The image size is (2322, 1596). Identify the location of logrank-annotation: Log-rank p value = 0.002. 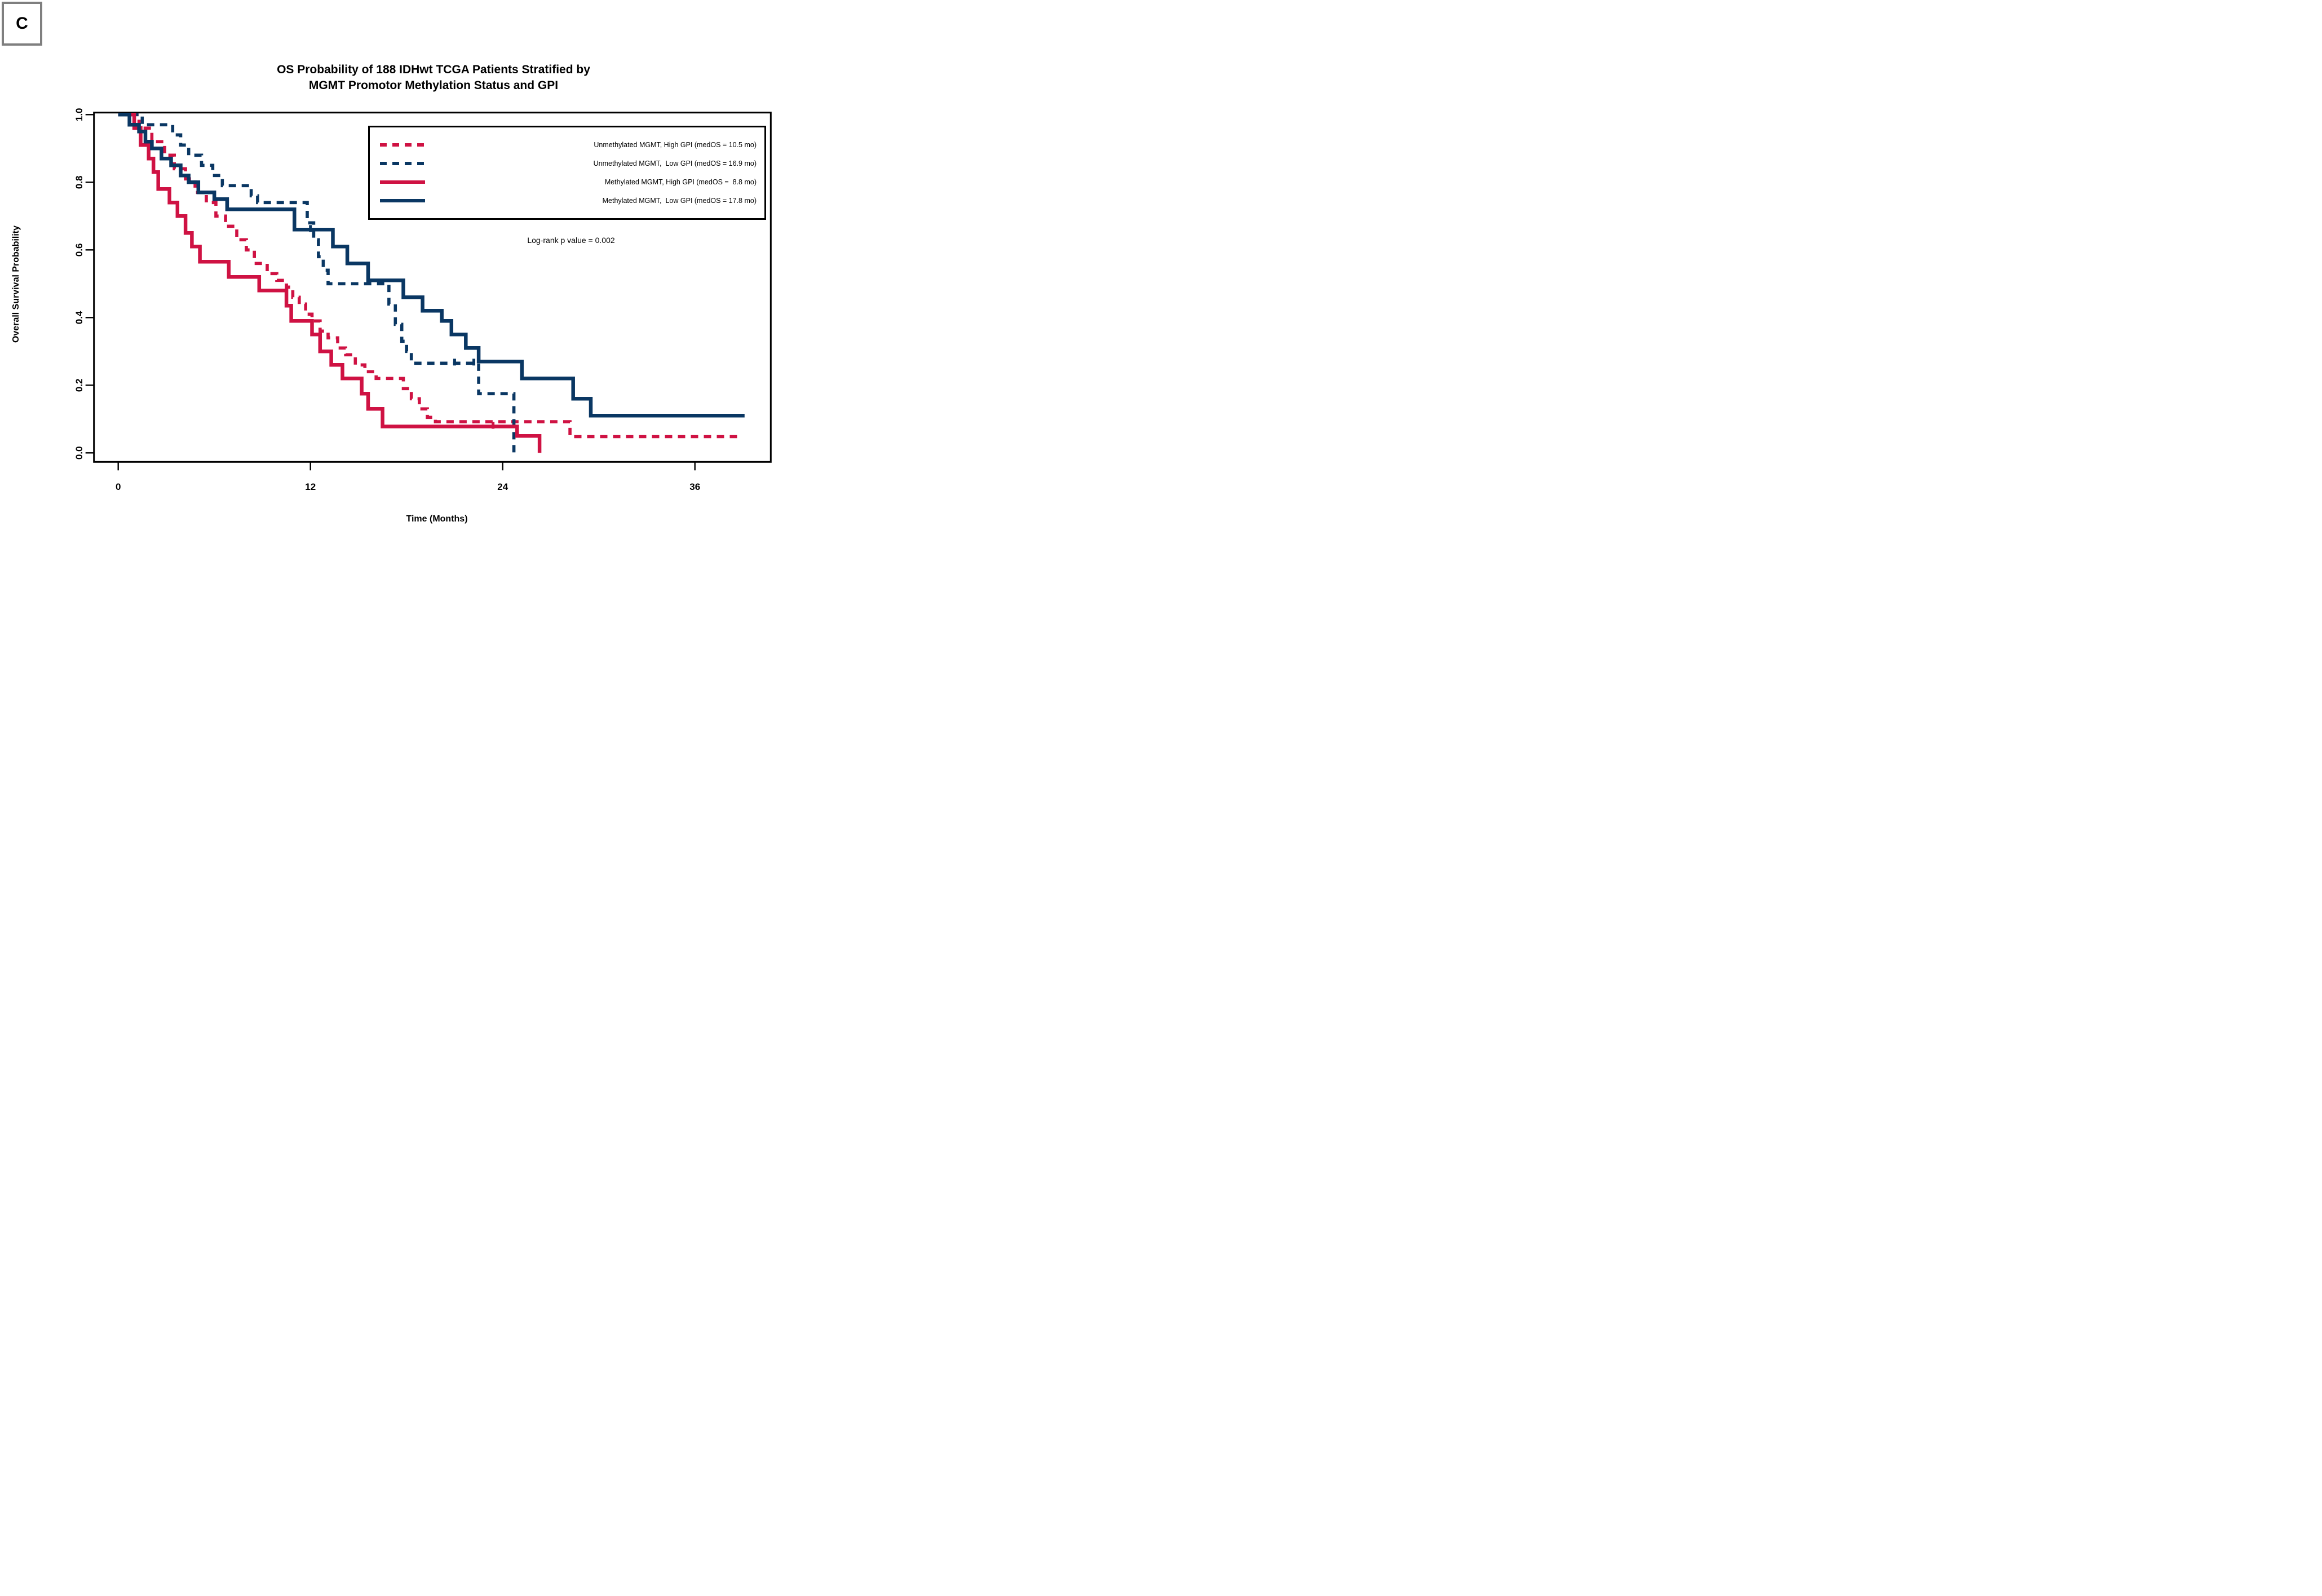
(571, 240).